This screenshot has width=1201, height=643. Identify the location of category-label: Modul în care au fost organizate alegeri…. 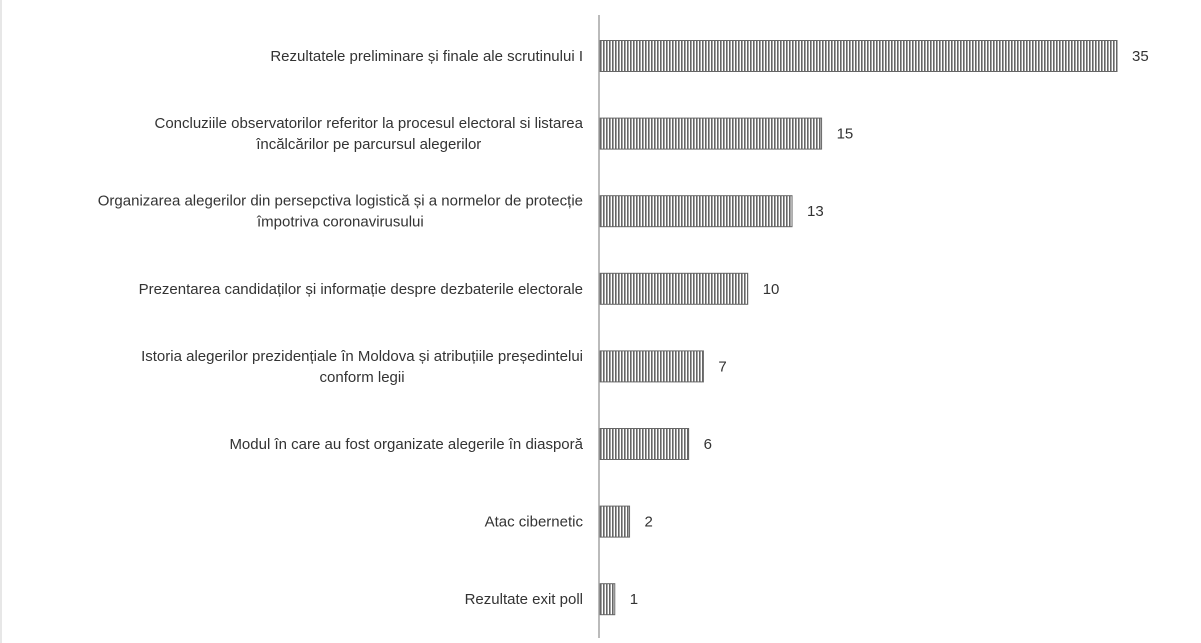
(406, 444).